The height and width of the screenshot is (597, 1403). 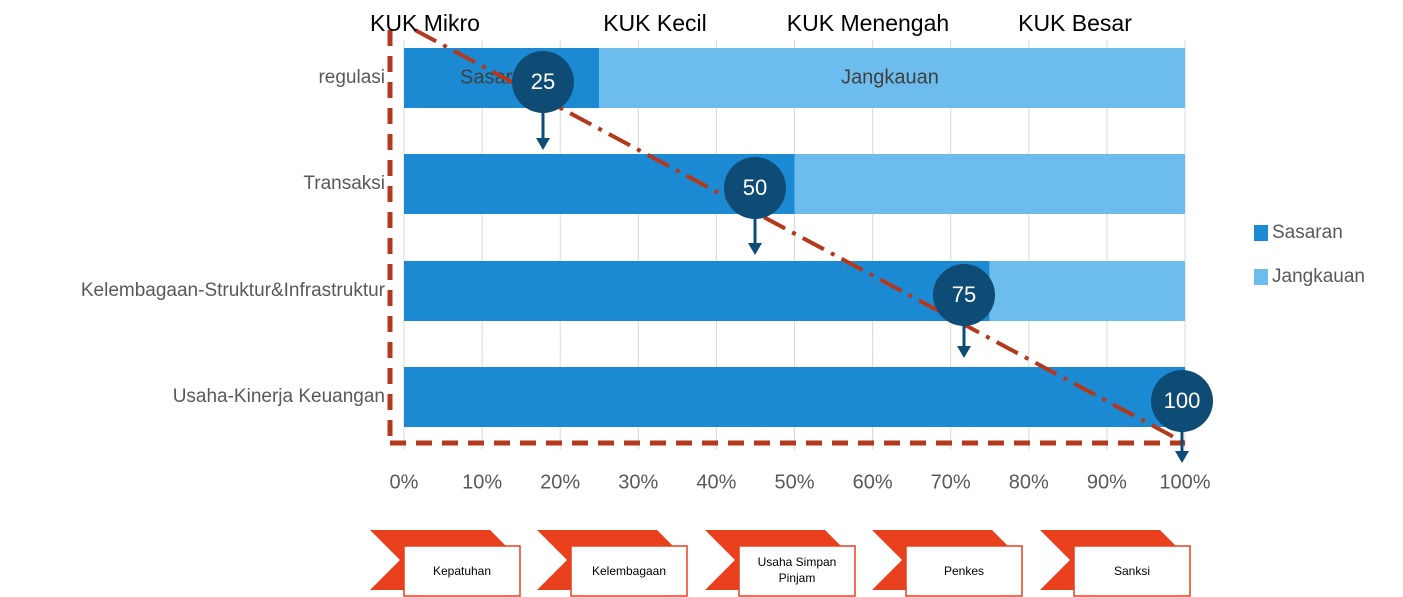 I want to click on data-label: 100, so click(x=1182, y=400).